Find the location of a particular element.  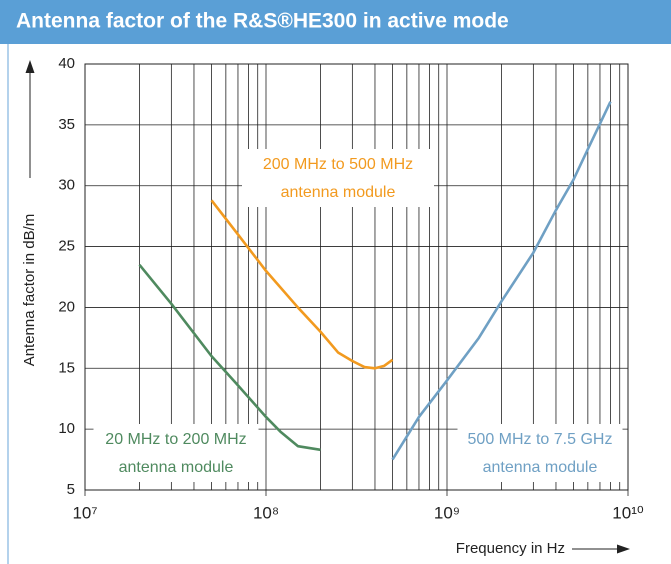

y-tick-label: 10 is located at coordinates (66, 428).